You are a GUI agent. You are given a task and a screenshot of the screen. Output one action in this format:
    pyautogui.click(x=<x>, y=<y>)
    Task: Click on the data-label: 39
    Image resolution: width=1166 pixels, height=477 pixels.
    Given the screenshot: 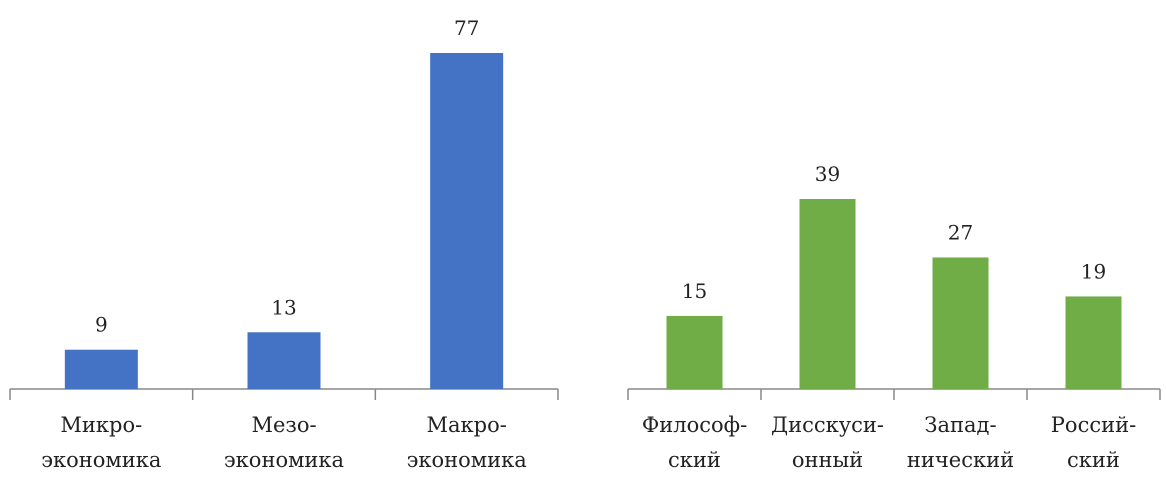 What is the action you would take?
    pyautogui.click(x=827, y=174)
    